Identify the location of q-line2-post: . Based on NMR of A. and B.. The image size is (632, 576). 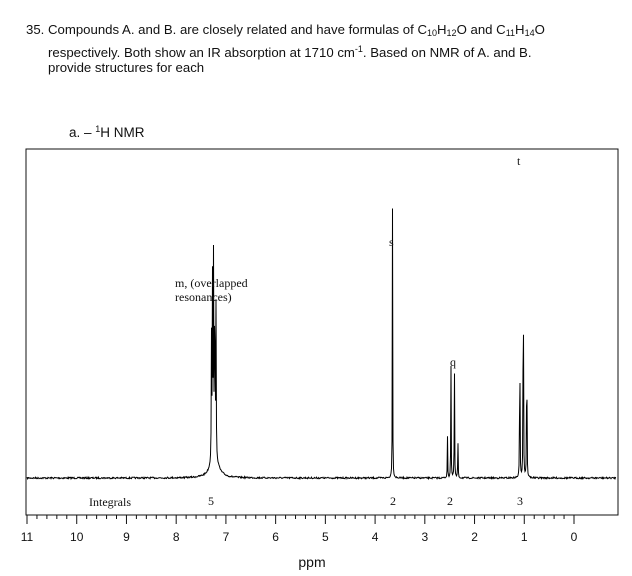
(447, 52).